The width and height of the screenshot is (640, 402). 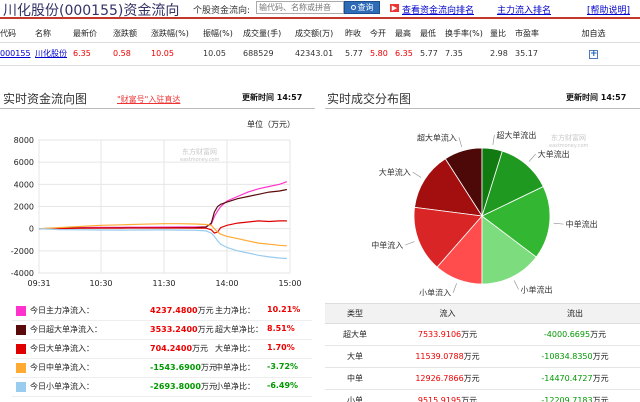 What do you see at coordinates (51, 53) in the screenshot?
I see `stock-name-link: 川化股份` at bounding box center [51, 53].